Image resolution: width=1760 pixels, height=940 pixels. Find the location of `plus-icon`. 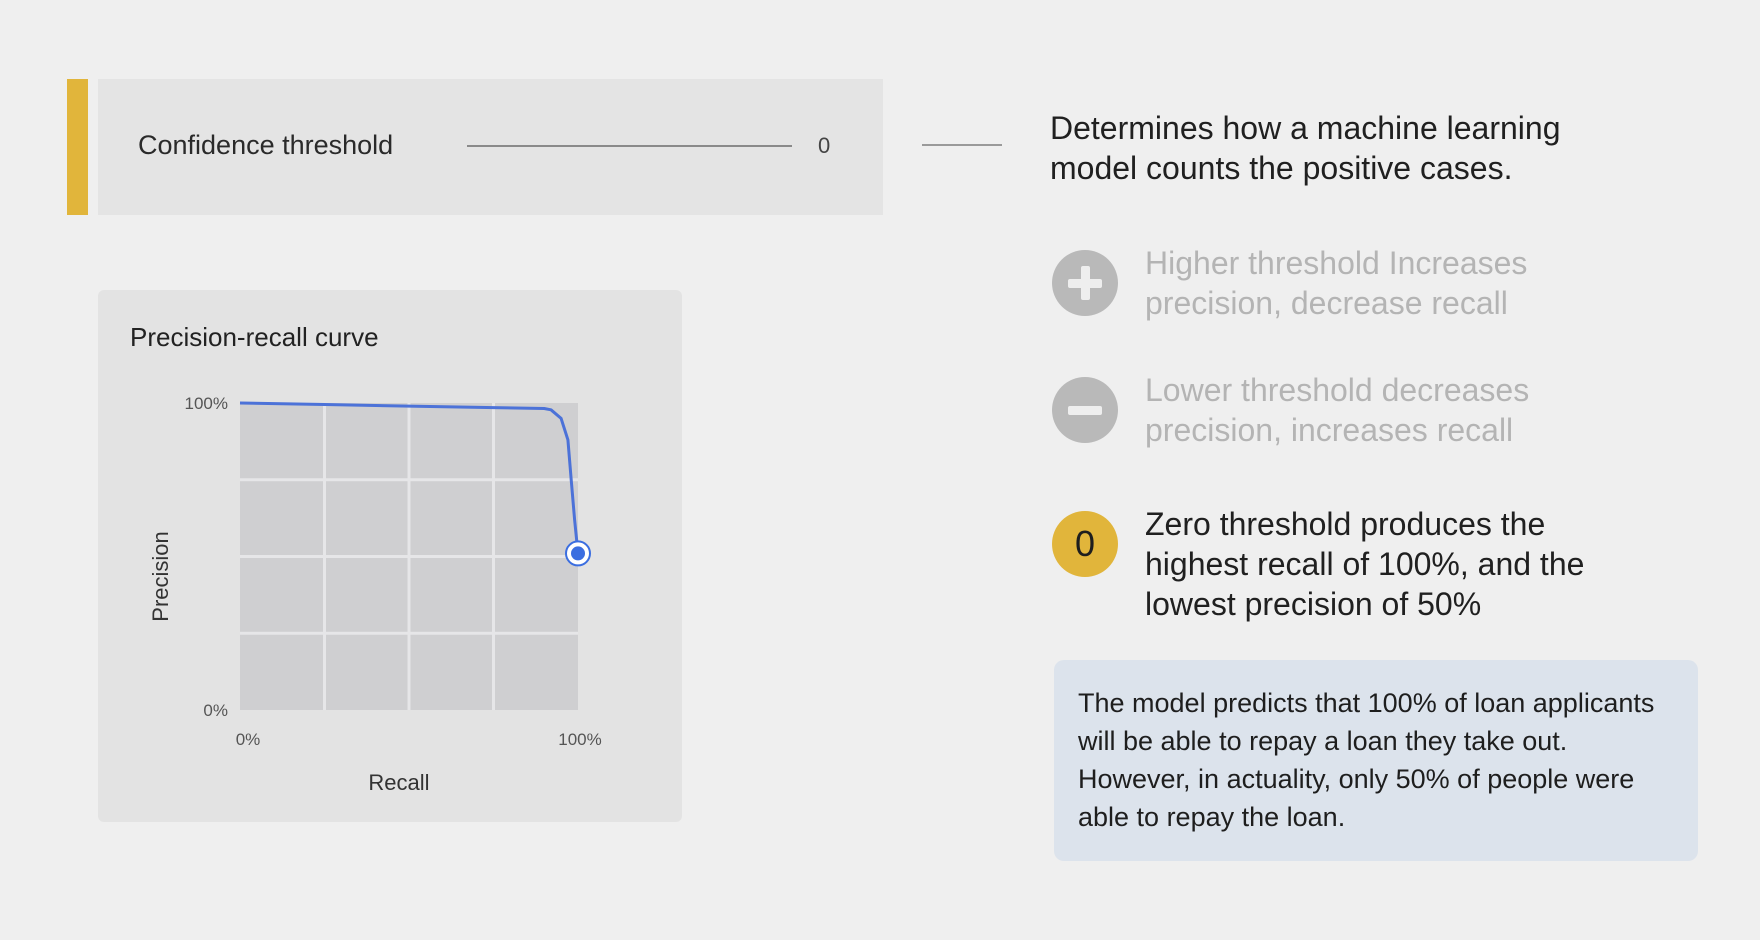

plus-icon is located at coordinates (1085, 283).